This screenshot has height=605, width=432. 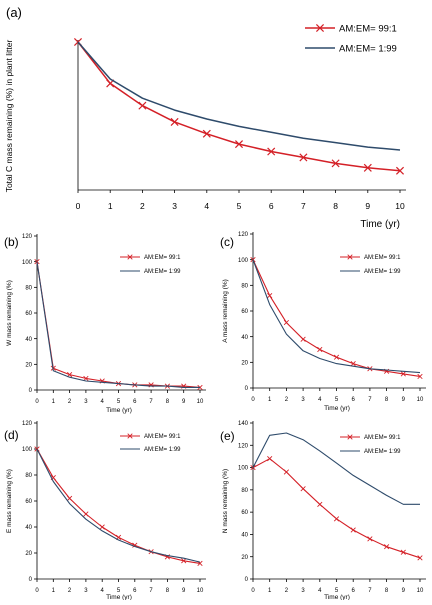 I want to click on legend-label-2: AM:EM= 1:99, so click(x=382, y=272).